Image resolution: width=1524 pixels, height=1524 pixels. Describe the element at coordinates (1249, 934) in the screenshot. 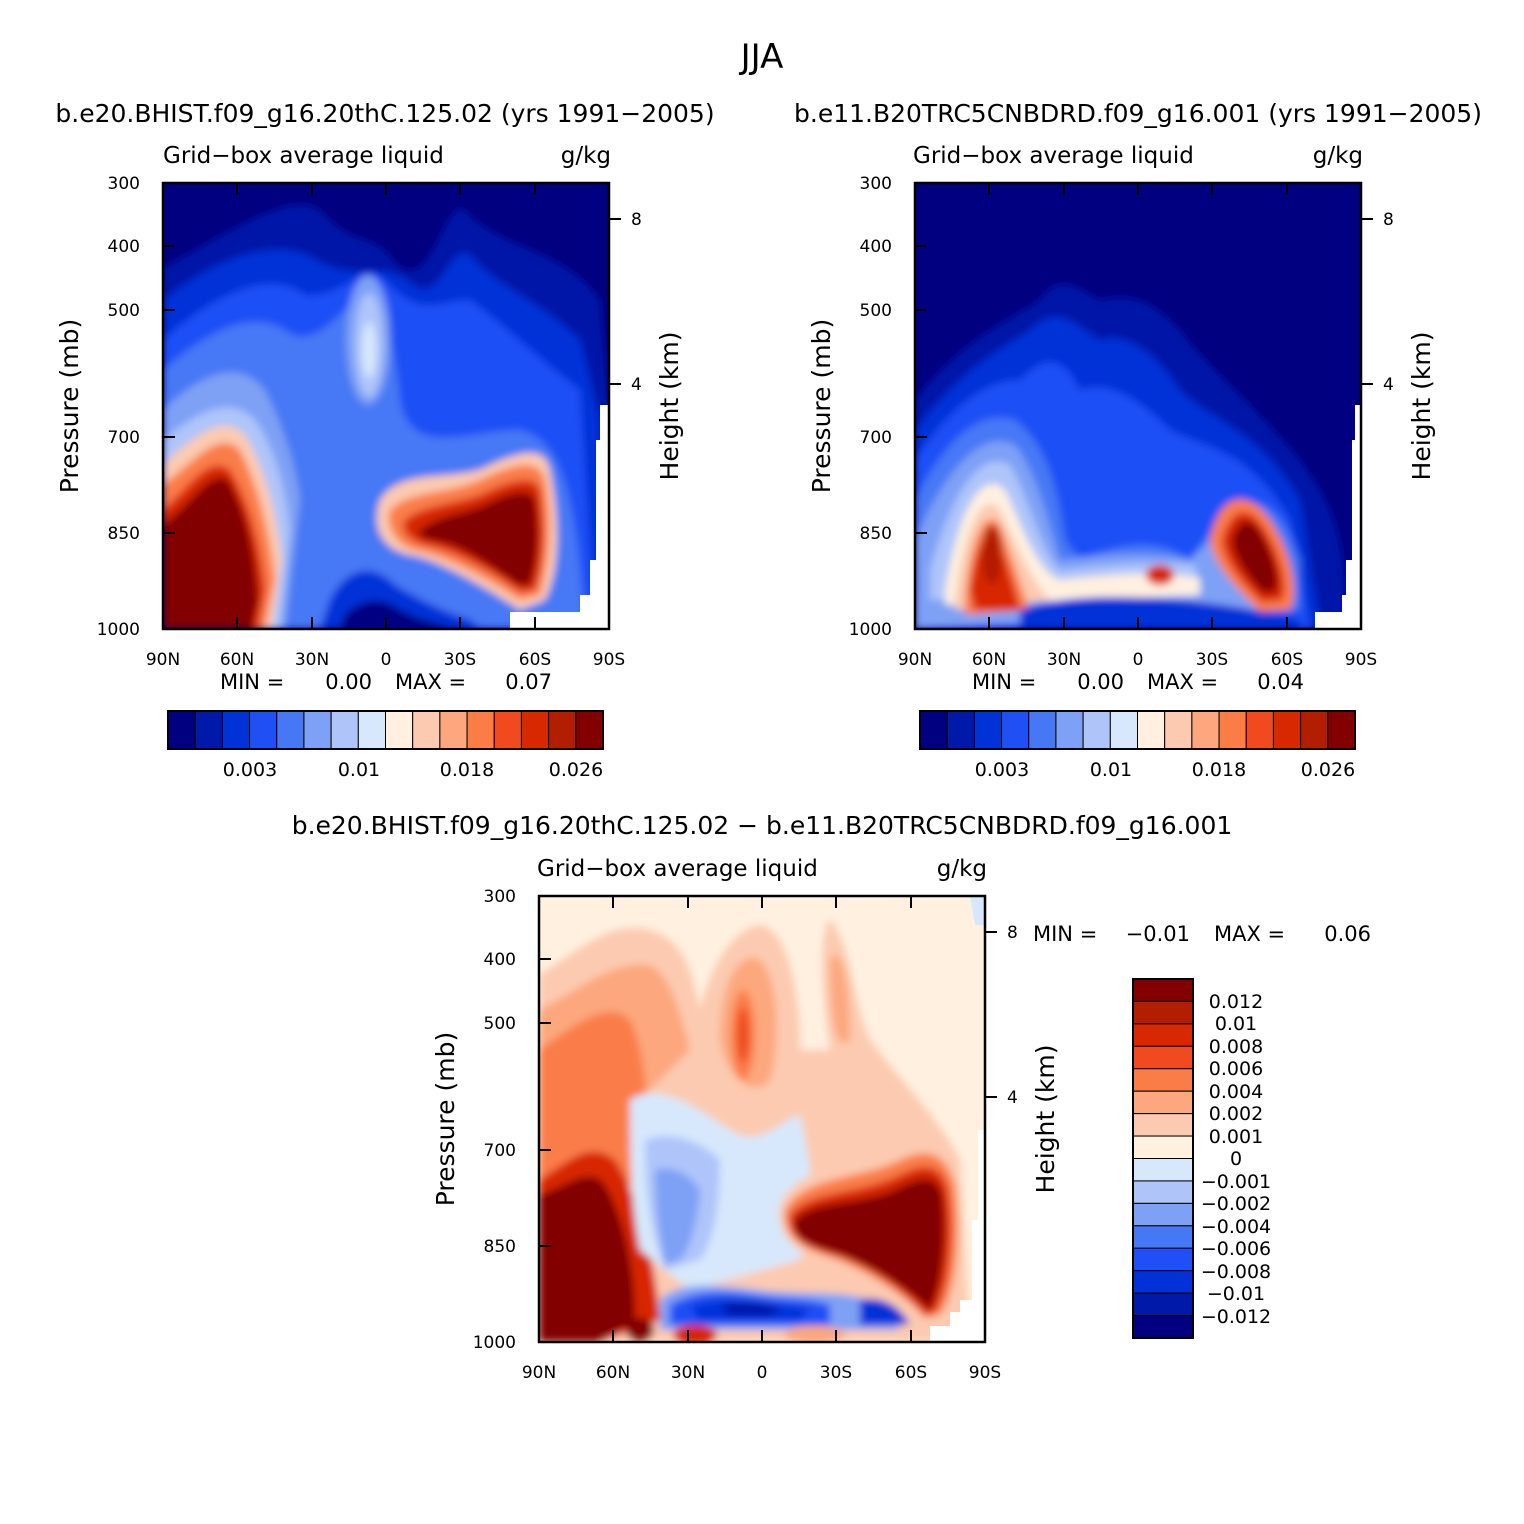

I see `panel-3-max-label: MAX =` at that location.